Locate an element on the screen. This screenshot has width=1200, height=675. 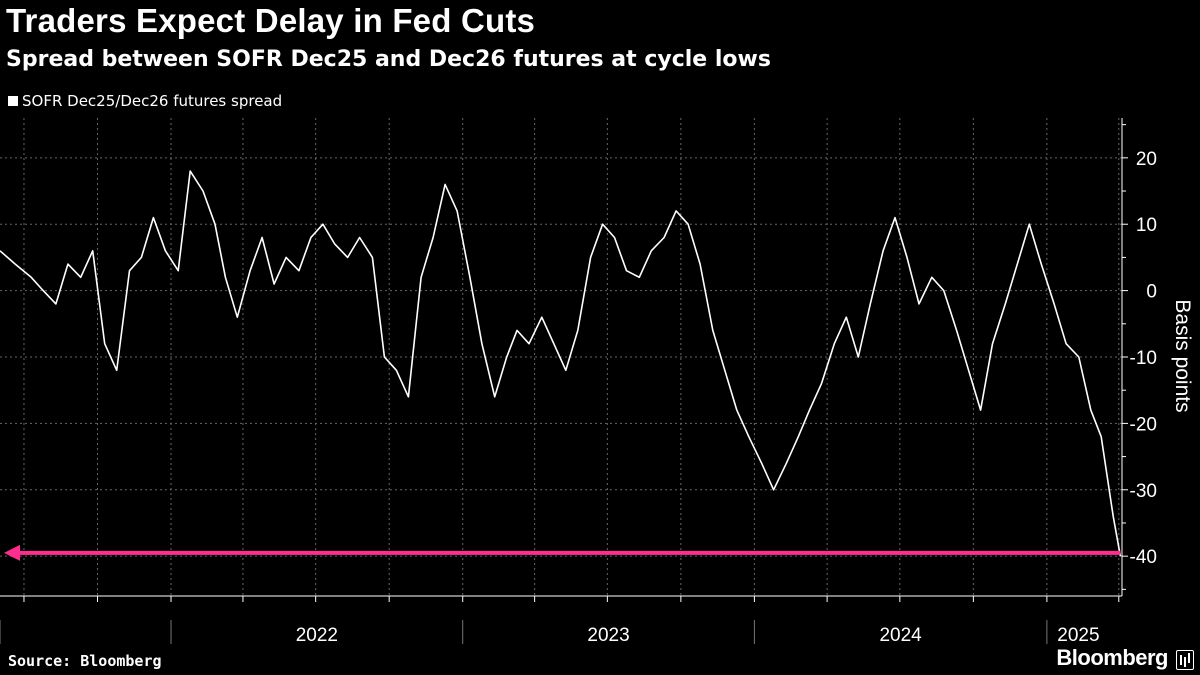
terminal-icon is located at coordinates (1185, 660).